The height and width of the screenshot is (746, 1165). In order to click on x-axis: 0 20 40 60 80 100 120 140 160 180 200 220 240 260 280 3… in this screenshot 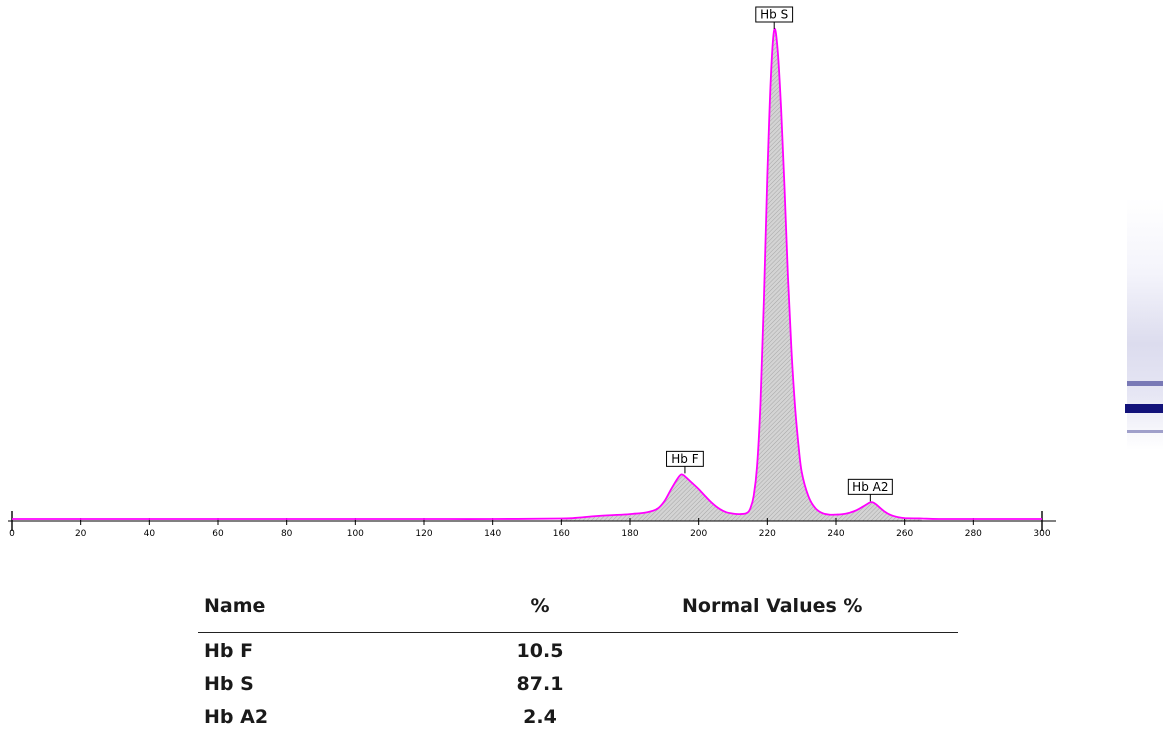, I will do `click(532, 525)`.